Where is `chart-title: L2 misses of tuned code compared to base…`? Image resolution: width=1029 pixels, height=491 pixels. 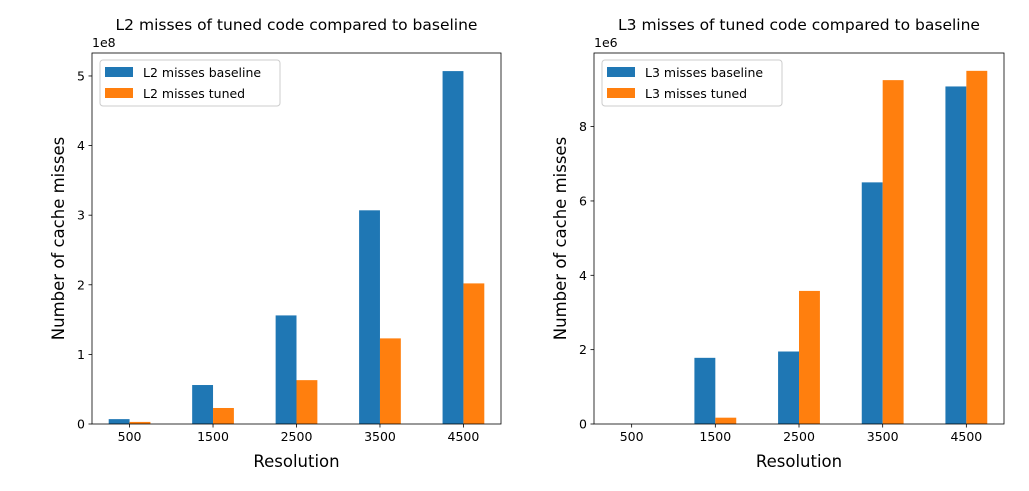
chart-title: L2 misses of tuned code compared to base… is located at coordinates (297, 25).